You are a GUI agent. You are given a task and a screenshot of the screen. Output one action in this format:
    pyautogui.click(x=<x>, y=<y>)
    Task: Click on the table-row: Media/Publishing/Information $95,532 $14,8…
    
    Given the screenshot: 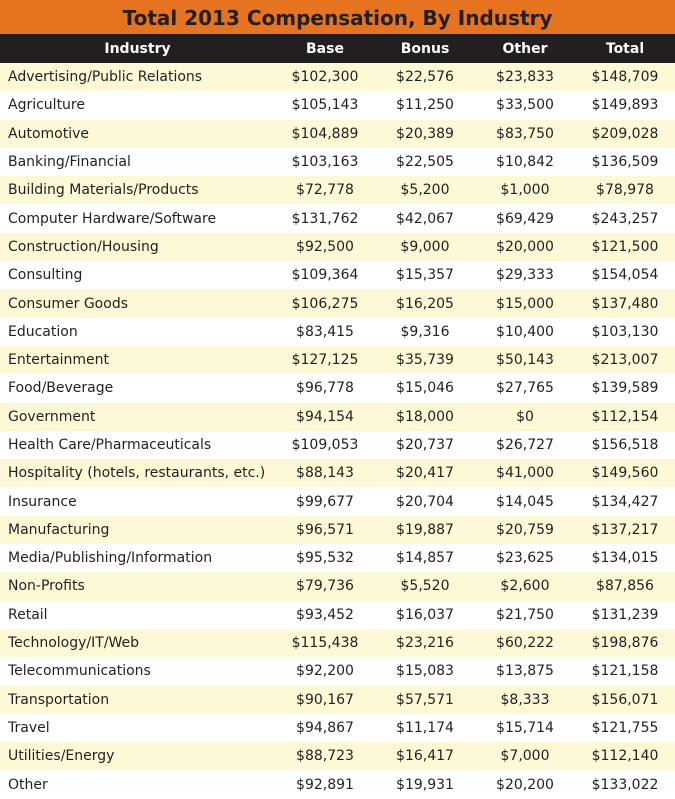 What is the action you would take?
    pyautogui.click(x=337, y=558)
    